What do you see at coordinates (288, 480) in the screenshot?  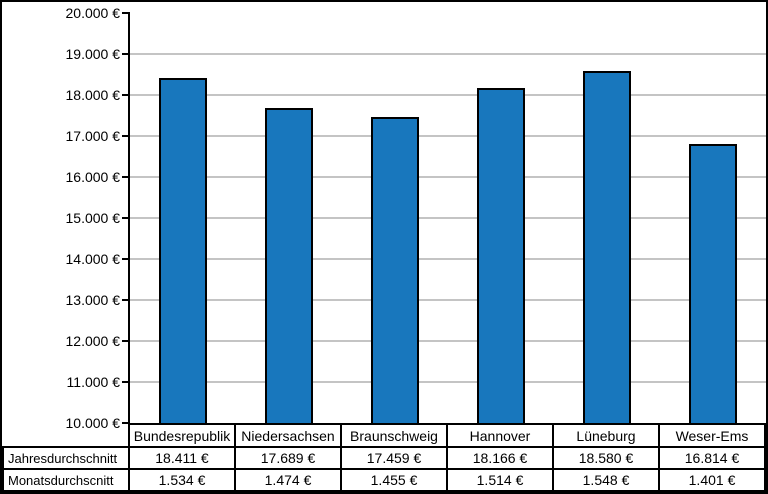 I see `value-cell: 1.474 €` at bounding box center [288, 480].